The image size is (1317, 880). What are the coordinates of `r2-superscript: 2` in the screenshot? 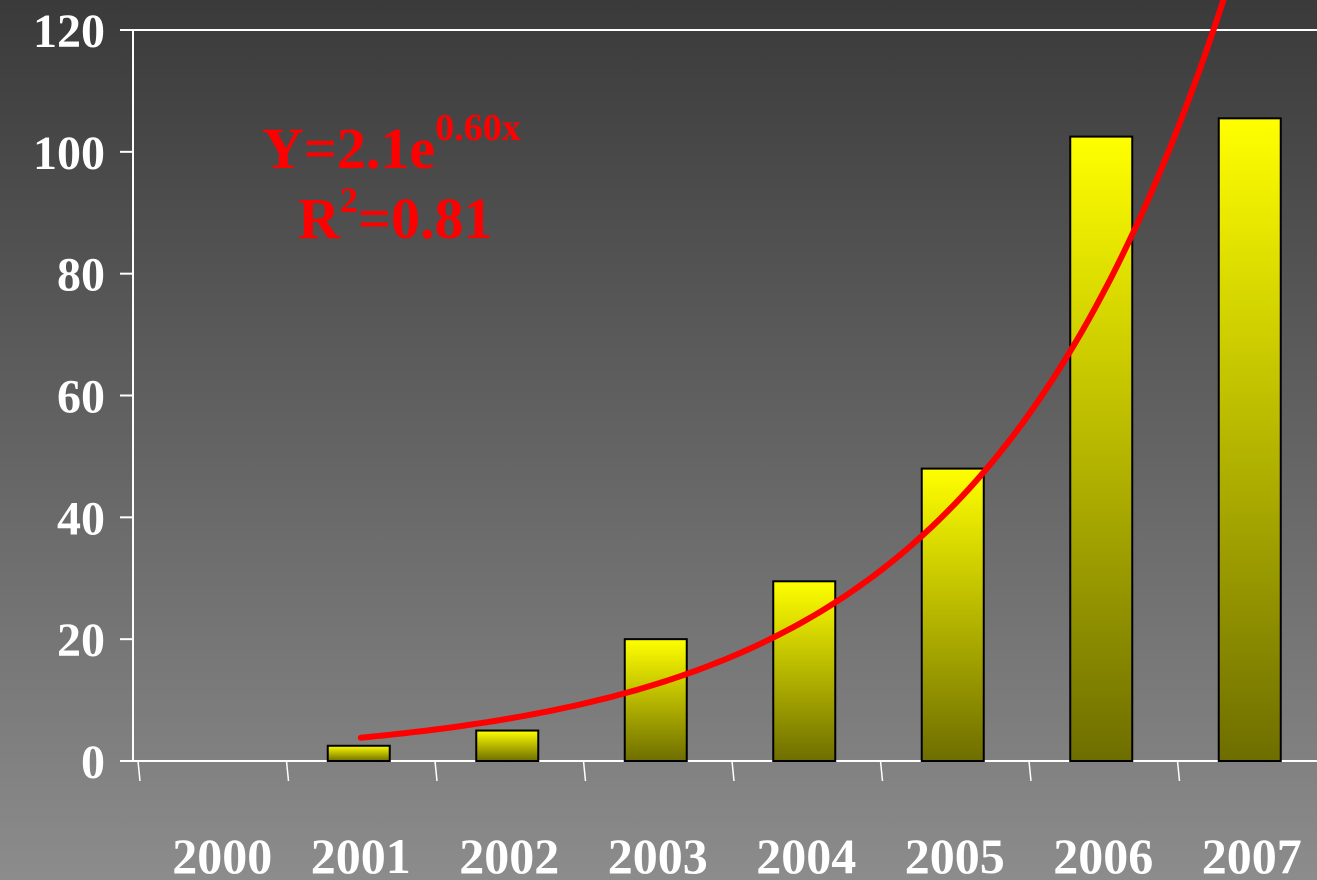 It's located at (349, 200).